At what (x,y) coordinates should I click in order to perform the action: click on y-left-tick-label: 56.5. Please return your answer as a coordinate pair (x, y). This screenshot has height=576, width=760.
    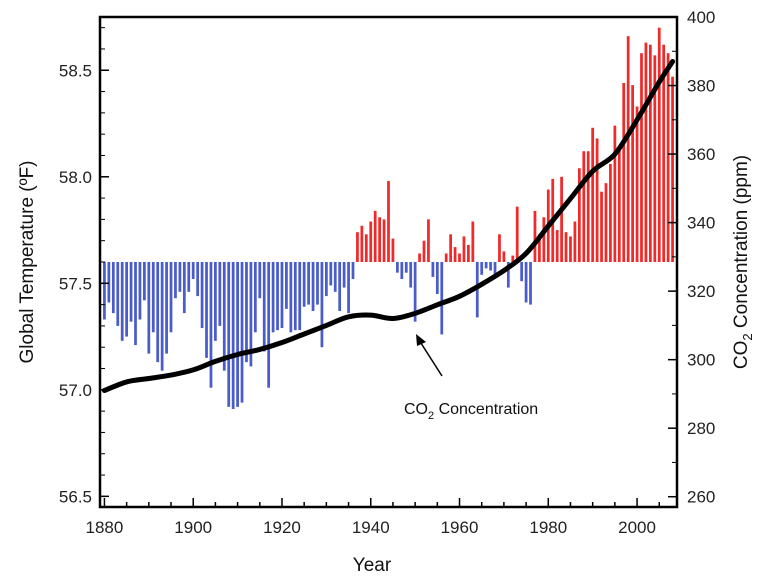
    Looking at the image, I should click on (75, 496).